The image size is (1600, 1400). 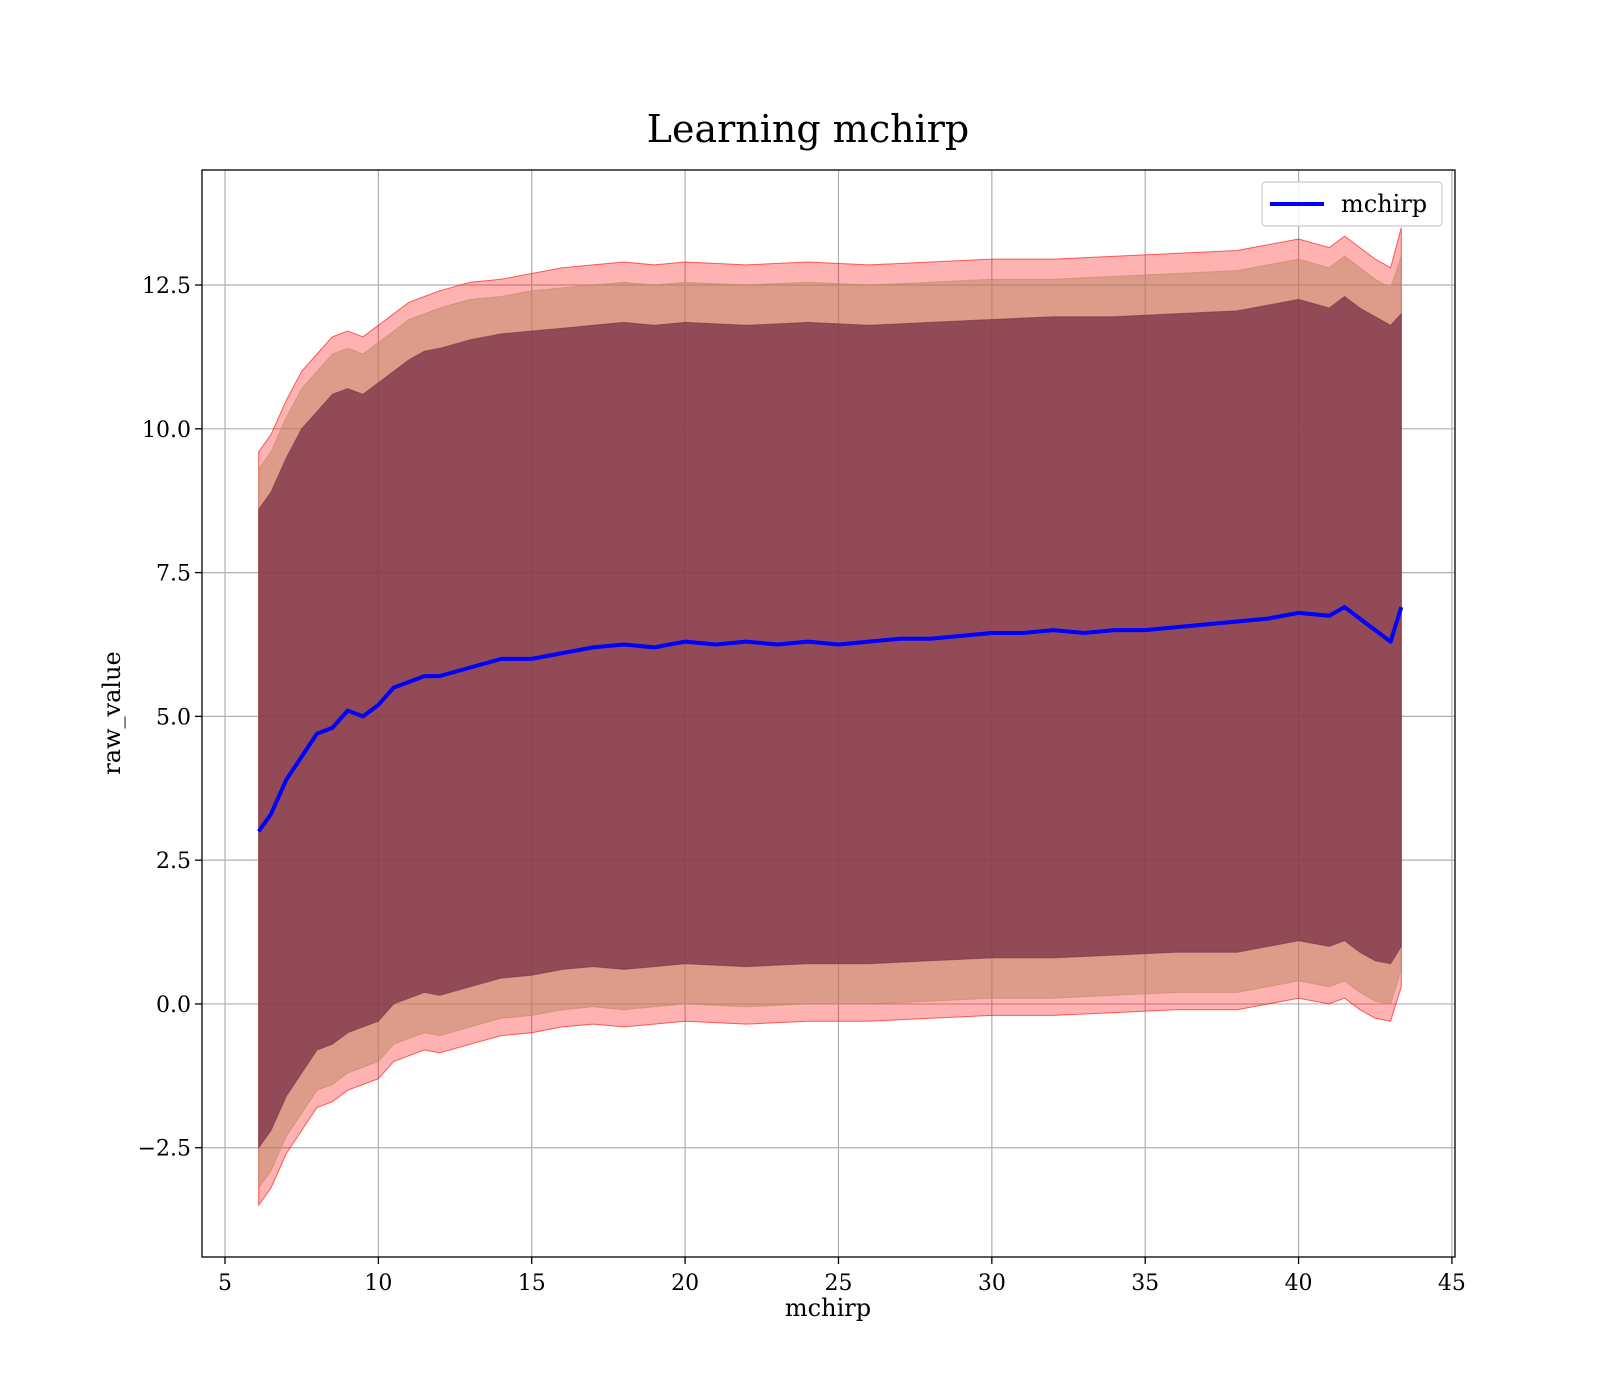 I want to click on x-tick-label: 45, so click(x=1452, y=1283).